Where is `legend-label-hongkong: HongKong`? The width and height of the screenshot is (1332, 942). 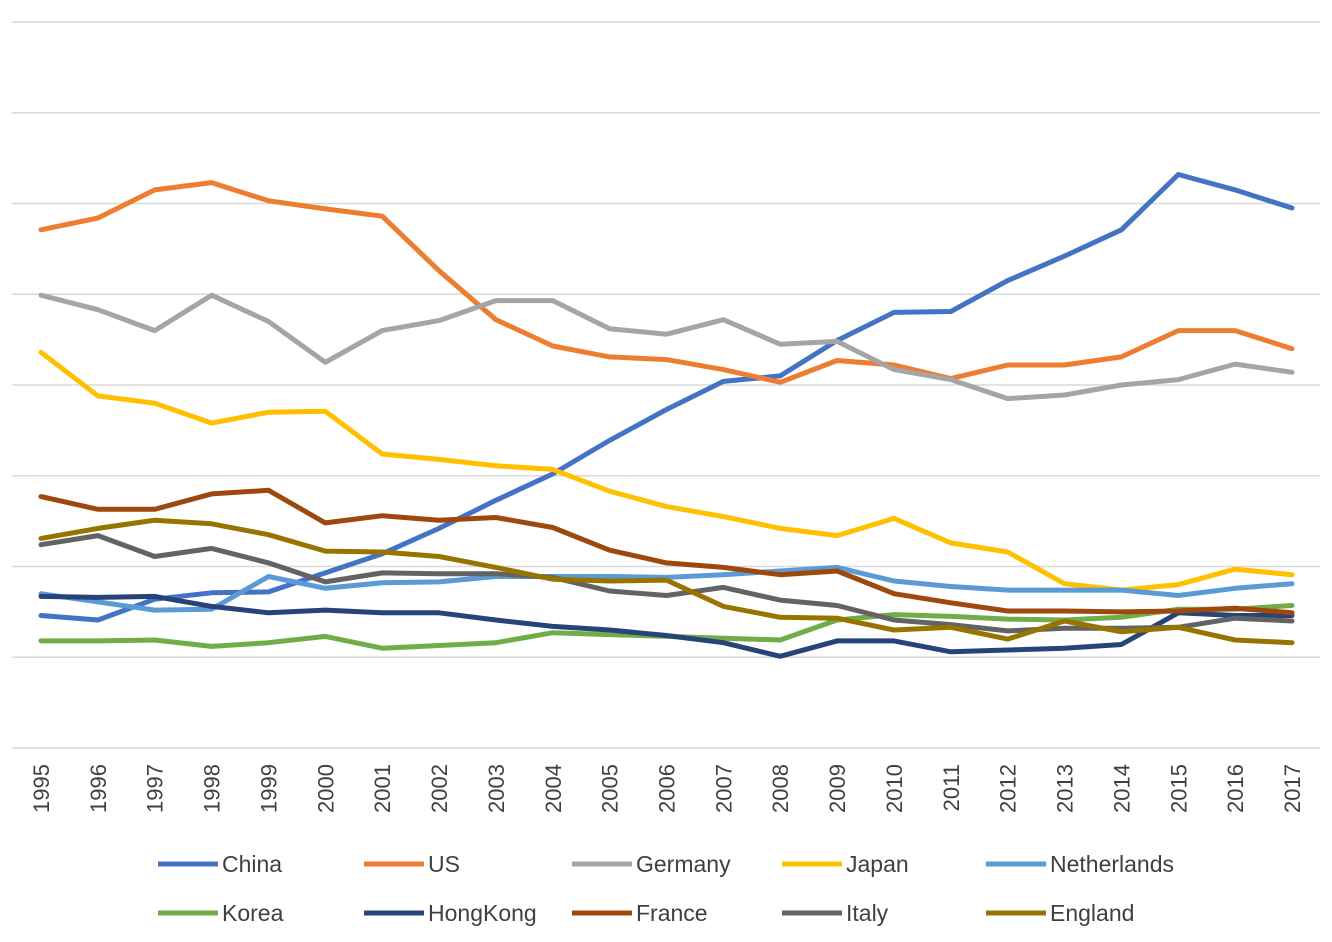
legend-label-hongkong: HongKong is located at coordinates (482, 913).